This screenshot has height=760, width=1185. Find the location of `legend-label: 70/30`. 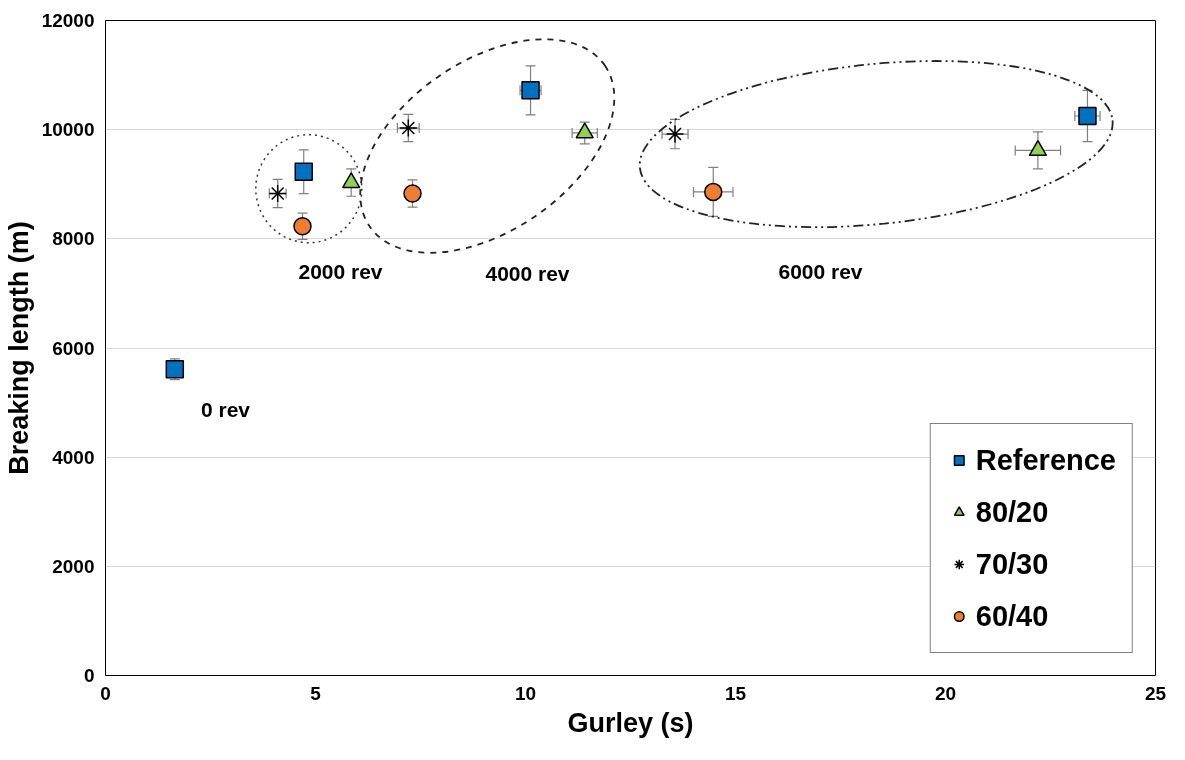

legend-label: 70/30 is located at coordinates (1012, 564).